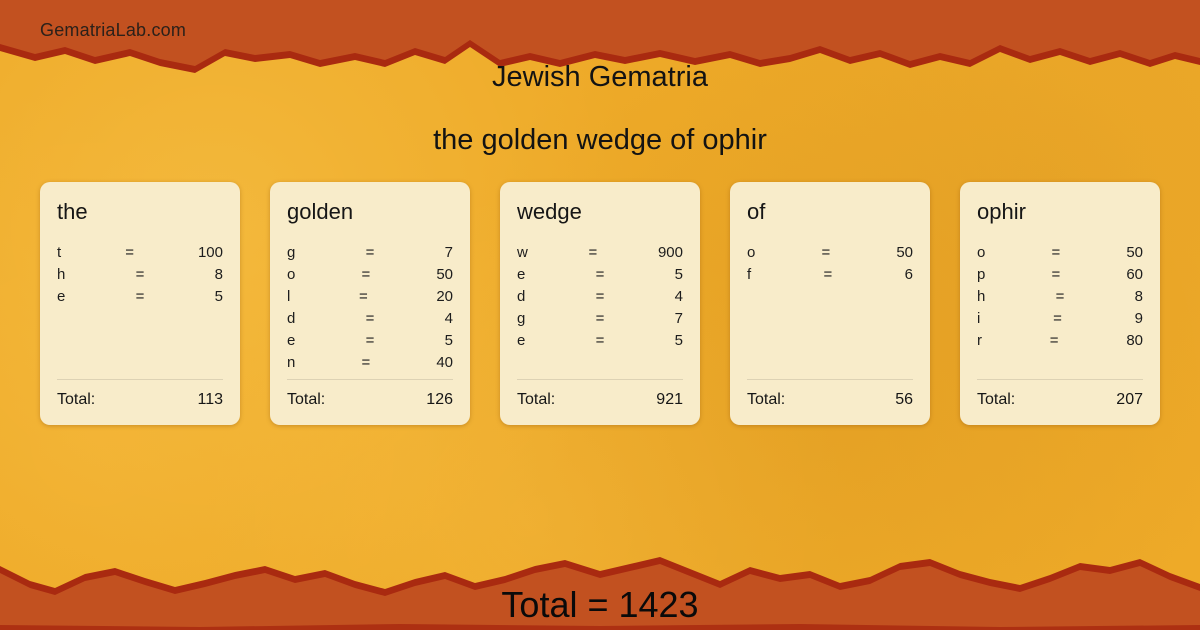  Describe the element at coordinates (113, 30) in the screenshot. I see `site-brand: GematriaLab.com` at that location.